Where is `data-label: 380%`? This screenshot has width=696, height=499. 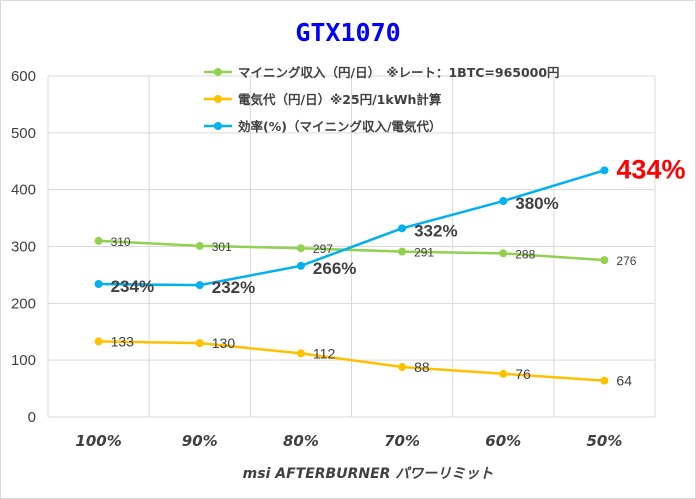
data-label: 380% is located at coordinates (536, 203).